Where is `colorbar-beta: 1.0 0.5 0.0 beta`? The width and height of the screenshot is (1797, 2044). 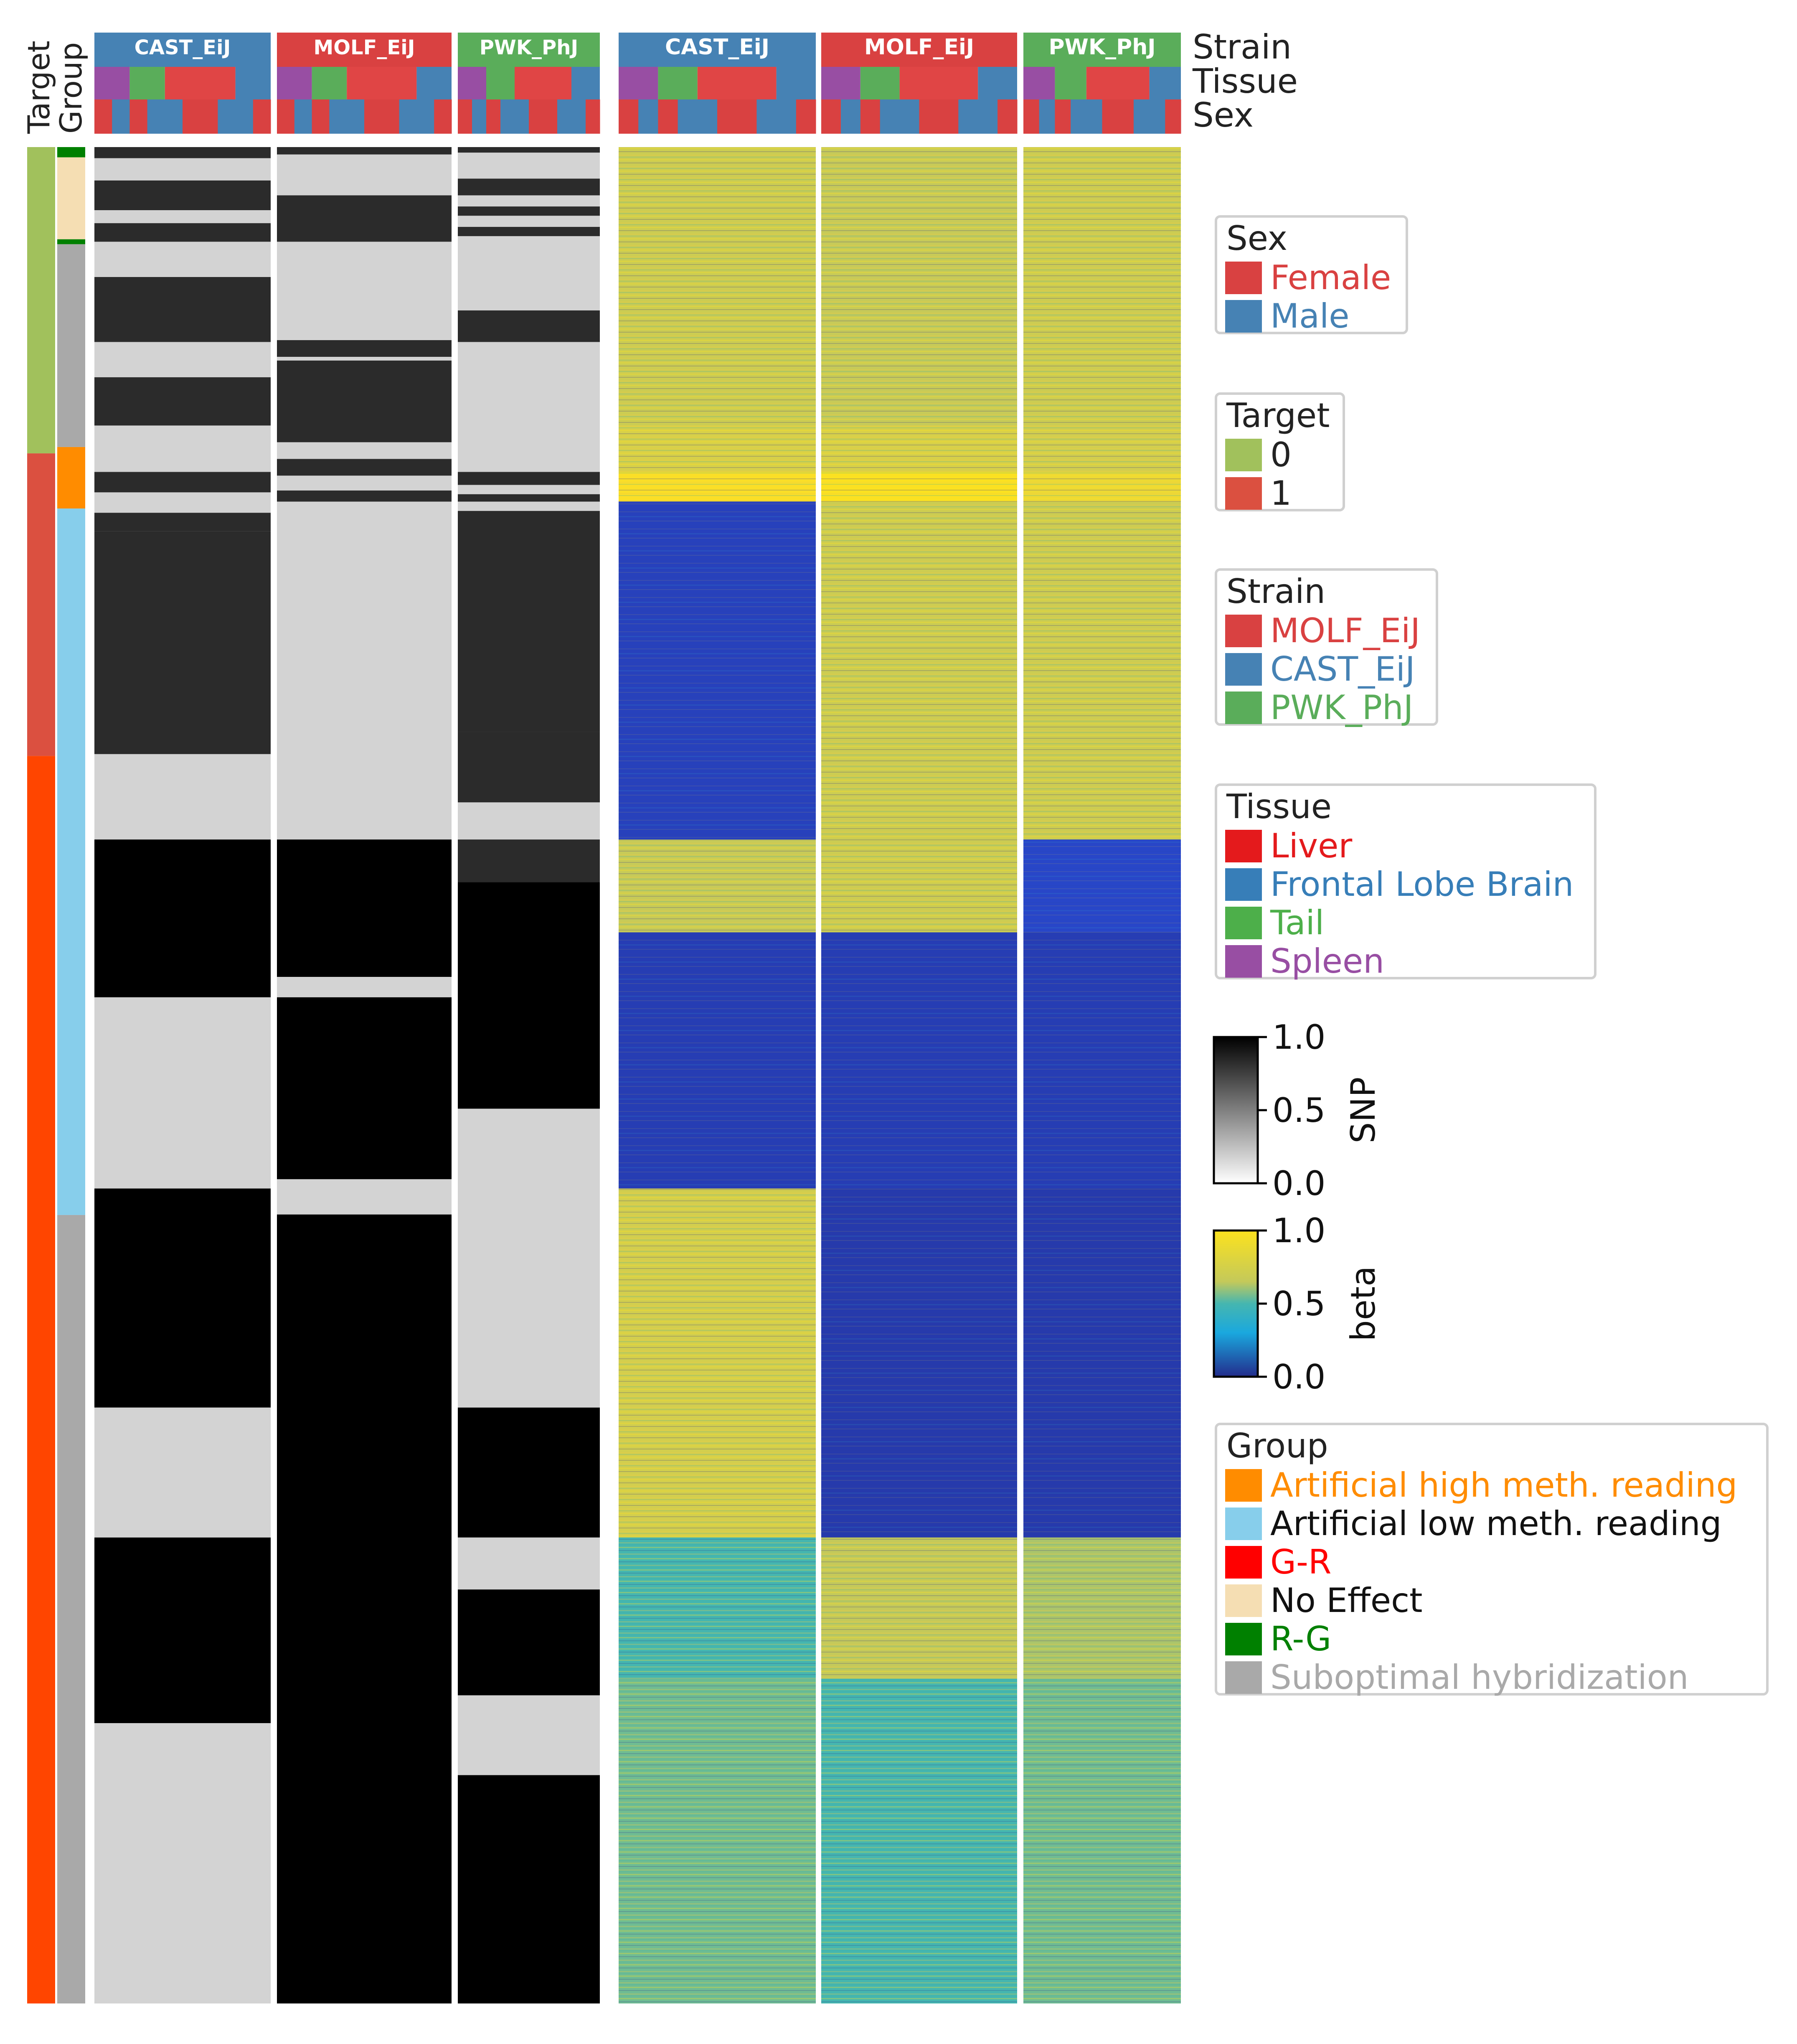 colorbar-beta: 1.0 0.5 0.0 beta is located at coordinates (1298, 1303).